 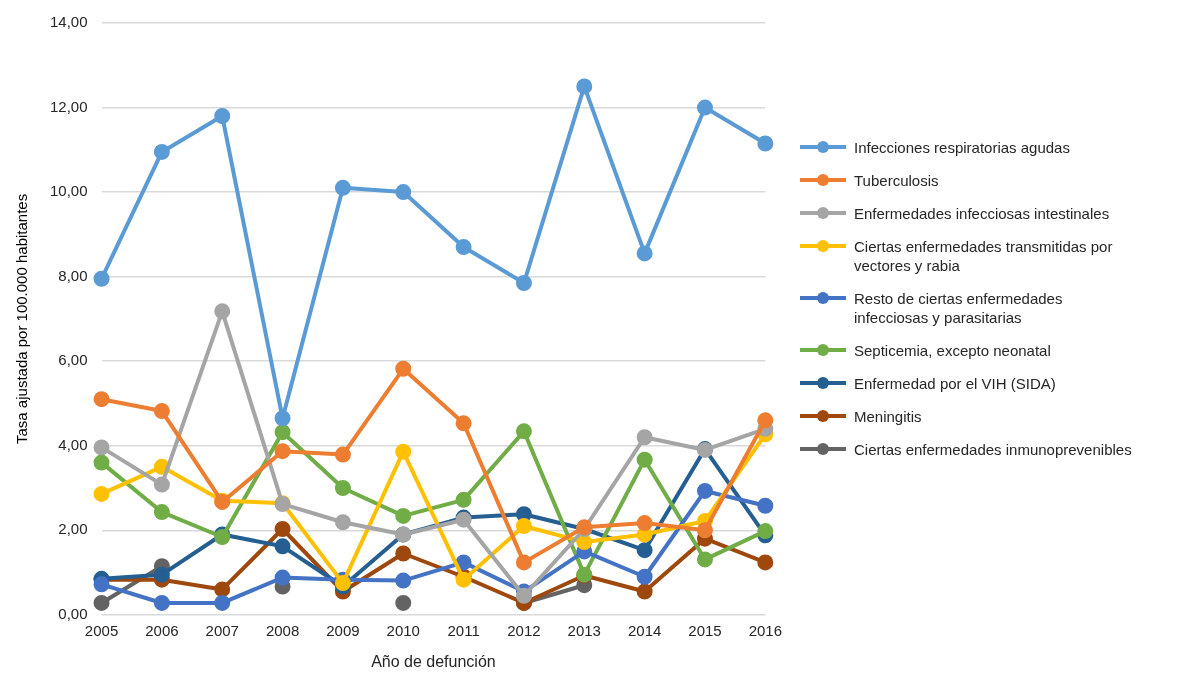 What do you see at coordinates (73, 444) in the screenshot?
I see `y-tick-label: 4,00` at bounding box center [73, 444].